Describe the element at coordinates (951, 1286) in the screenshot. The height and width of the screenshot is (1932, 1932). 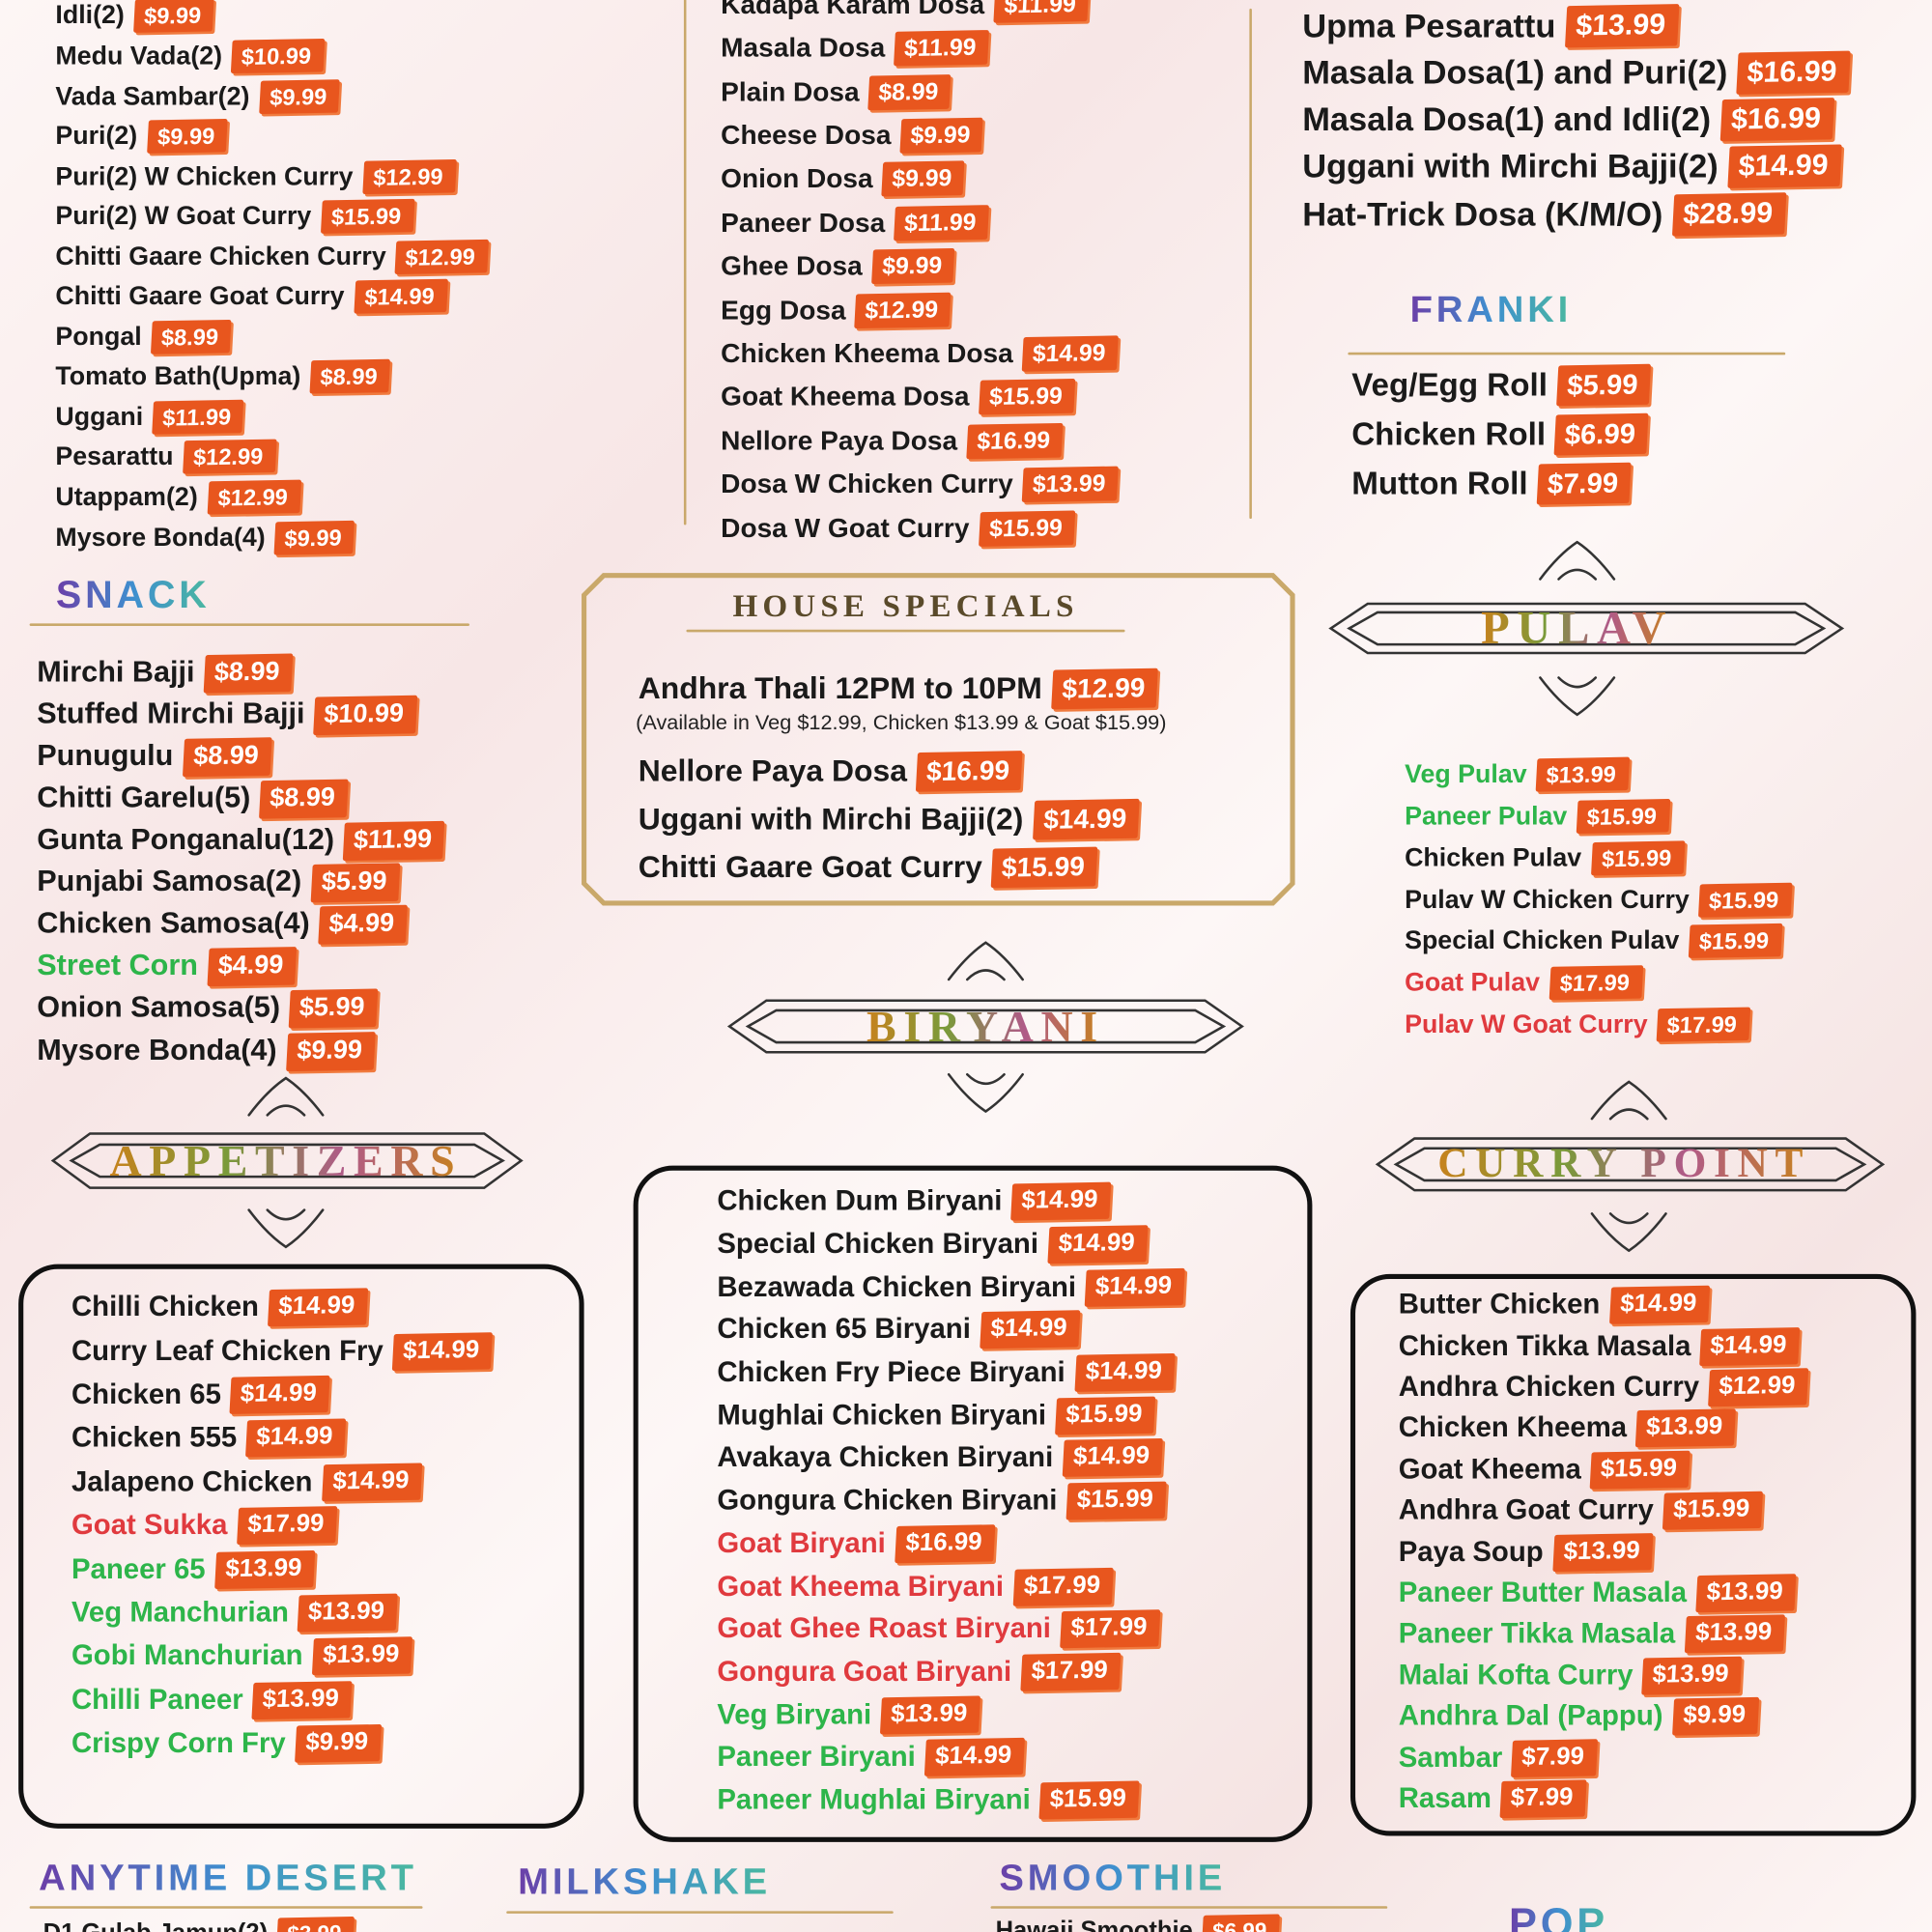
I see `menu-item: Bezawada Chicken Biryani $14.99` at that location.